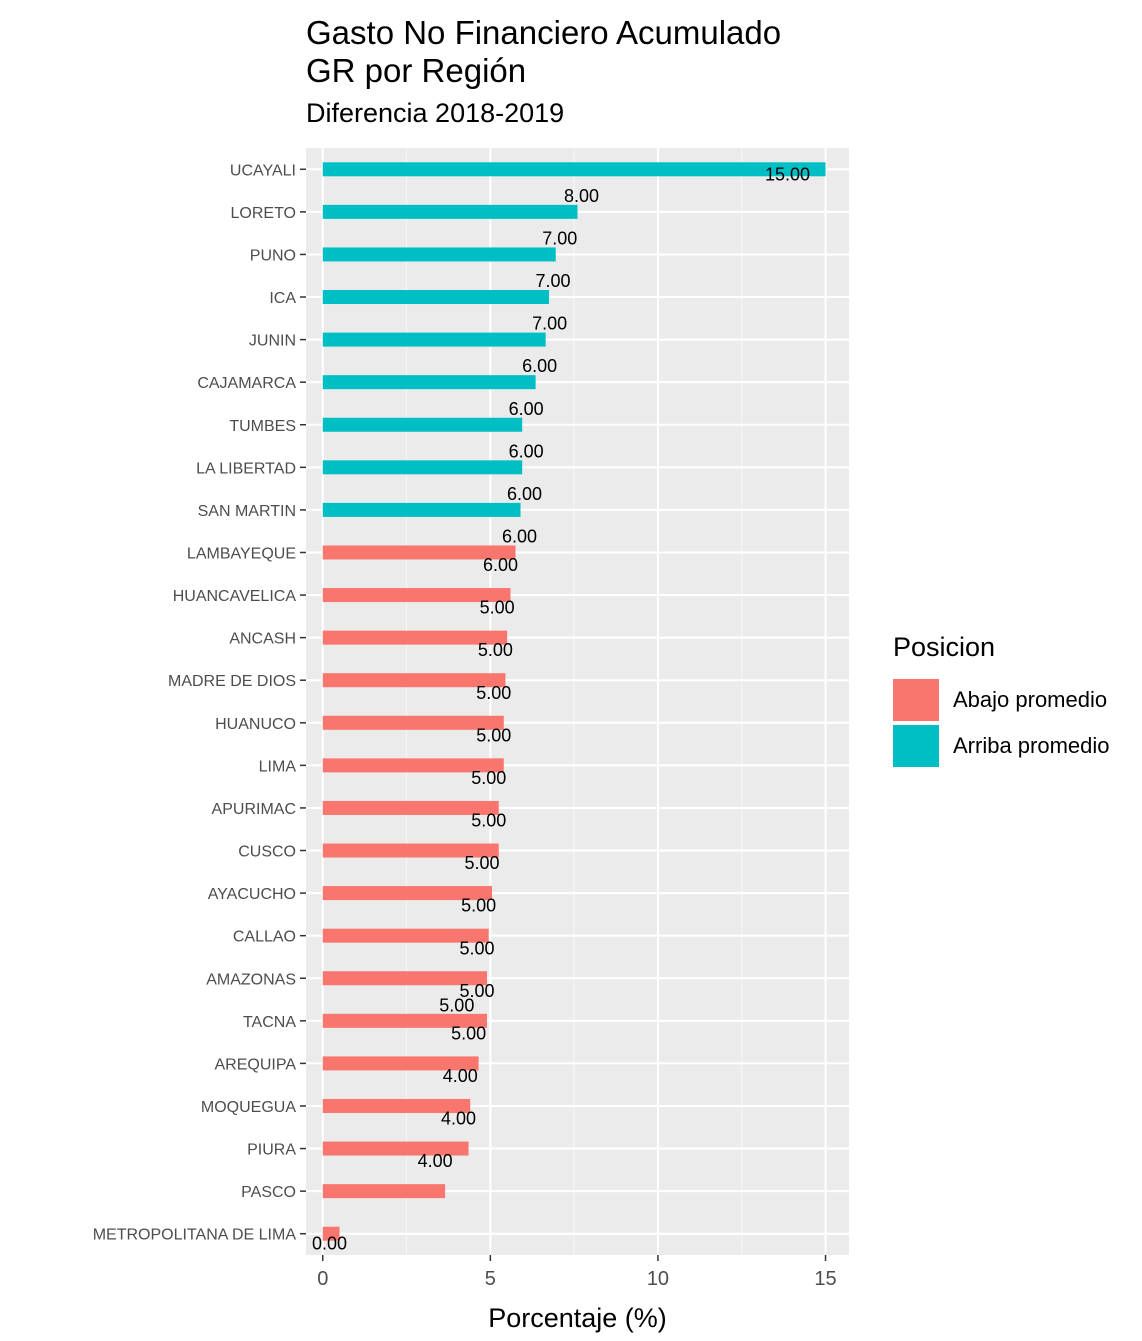  What do you see at coordinates (329, 1244) in the screenshot?
I see `data-label: 0.00` at bounding box center [329, 1244].